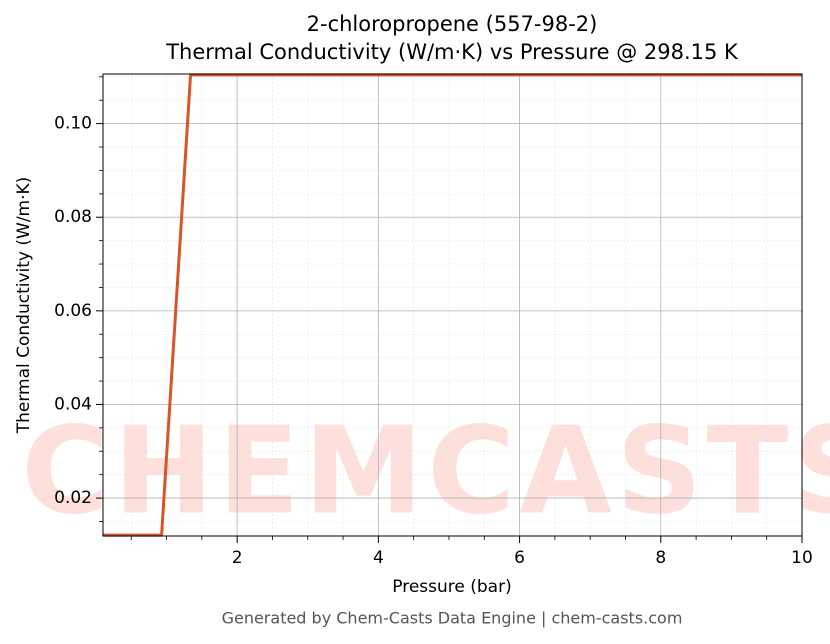 This screenshot has width=830, height=644. Describe the element at coordinates (452, 24) in the screenshot. I see `chart-title: 2-chloropropene (557-98-2)` at that location.